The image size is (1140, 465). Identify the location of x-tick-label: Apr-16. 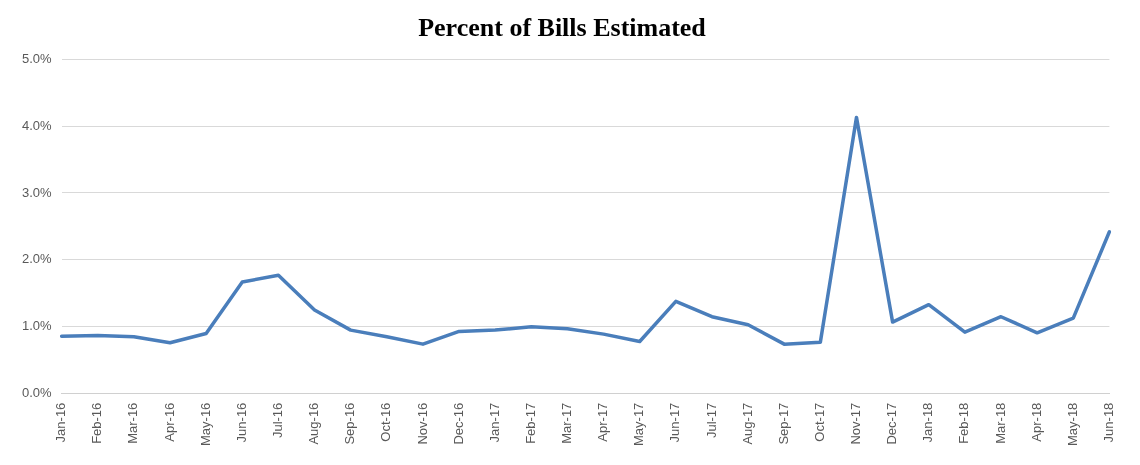
(169, 422).